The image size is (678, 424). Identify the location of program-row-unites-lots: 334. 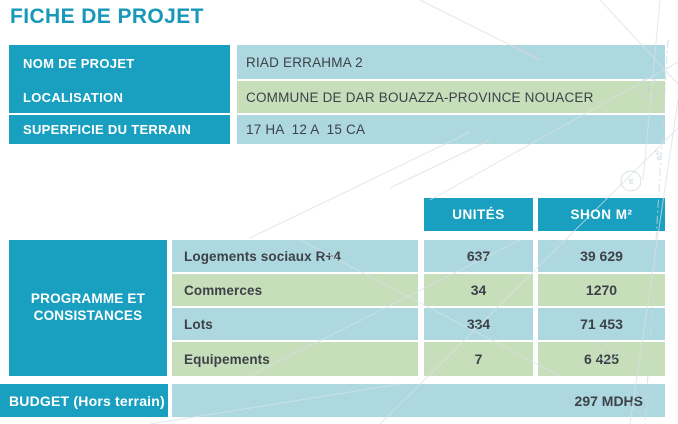
(478, 324).